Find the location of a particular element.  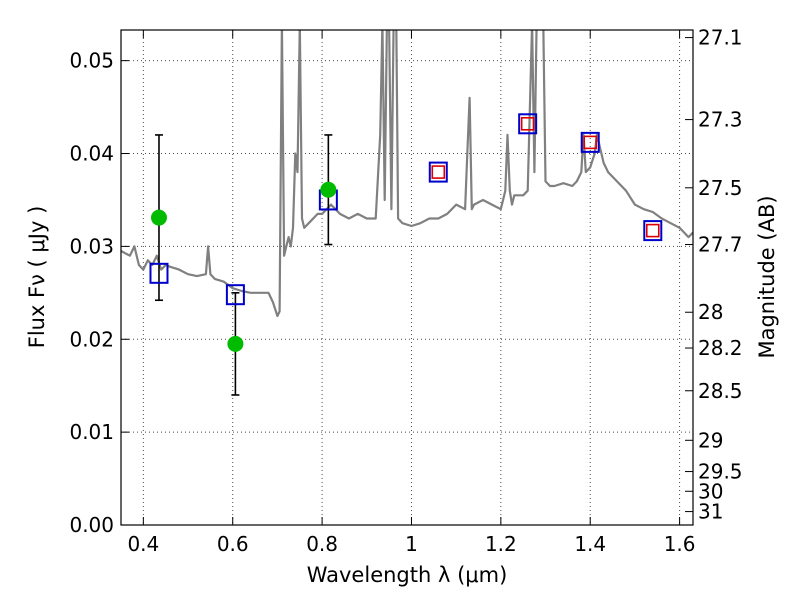

mag-tick-label: 27.3 is located at coordinates (720, 120).